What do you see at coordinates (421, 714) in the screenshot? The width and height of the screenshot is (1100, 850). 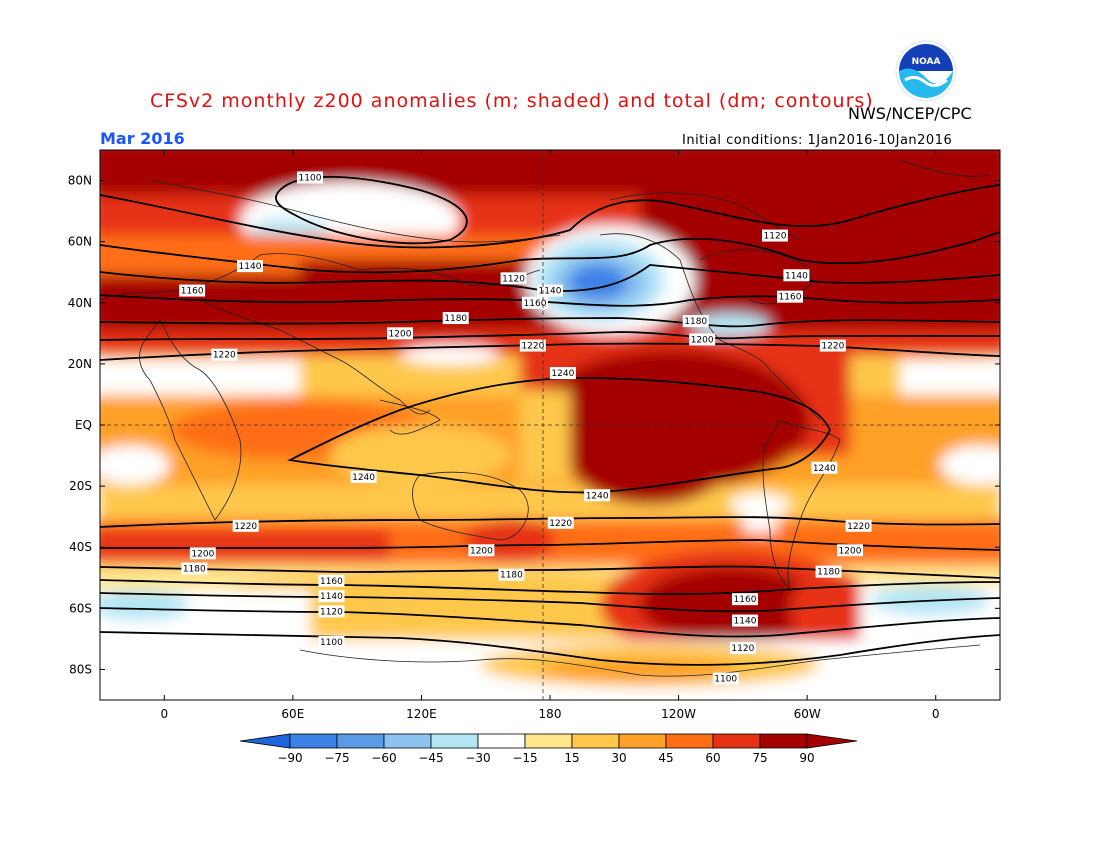 I see `lon-label: 120E` at bounding box center [421, 714].